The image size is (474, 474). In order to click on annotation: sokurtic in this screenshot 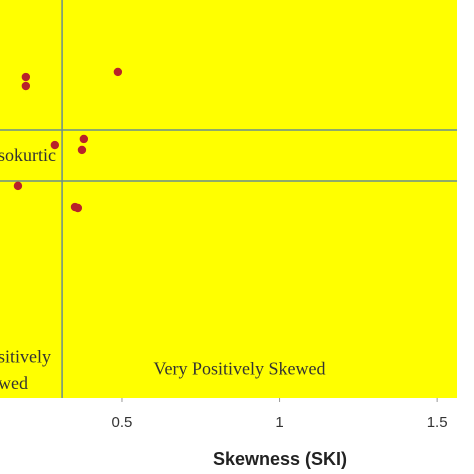, I will do `click(28, 155)`.